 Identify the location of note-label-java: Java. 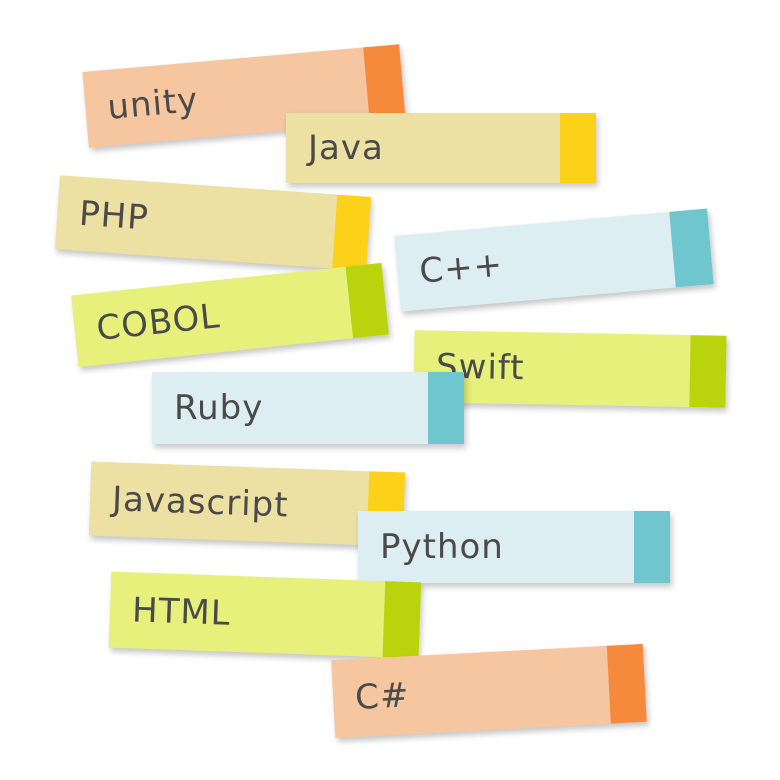
(346, 148).